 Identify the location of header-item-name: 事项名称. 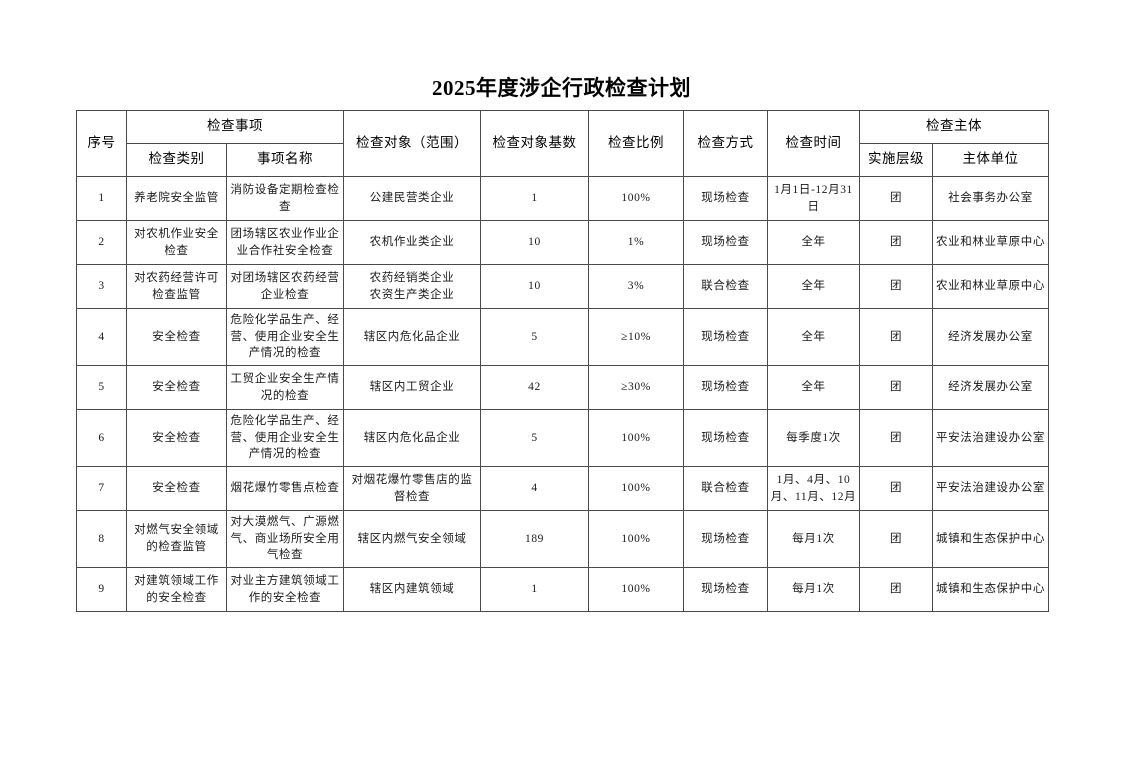
(285, 160).